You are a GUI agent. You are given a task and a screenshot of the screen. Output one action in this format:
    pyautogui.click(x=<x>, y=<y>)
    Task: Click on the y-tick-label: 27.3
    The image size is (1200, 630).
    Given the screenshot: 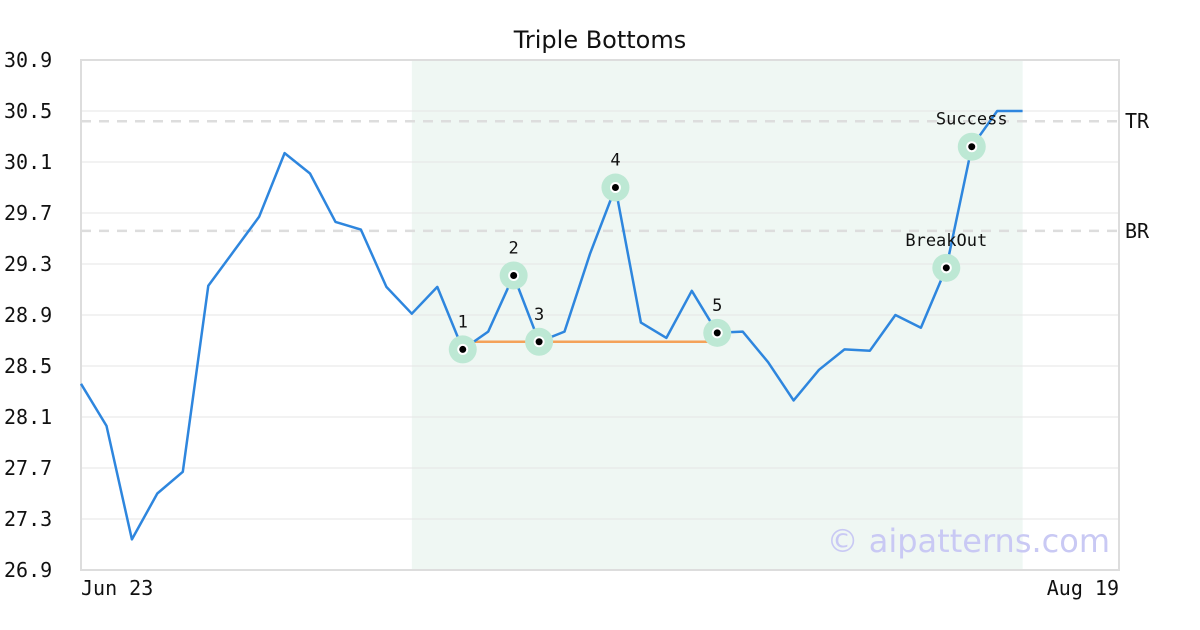 What is the action you would take?
    pyautogui.click(x=28, y=519)
    